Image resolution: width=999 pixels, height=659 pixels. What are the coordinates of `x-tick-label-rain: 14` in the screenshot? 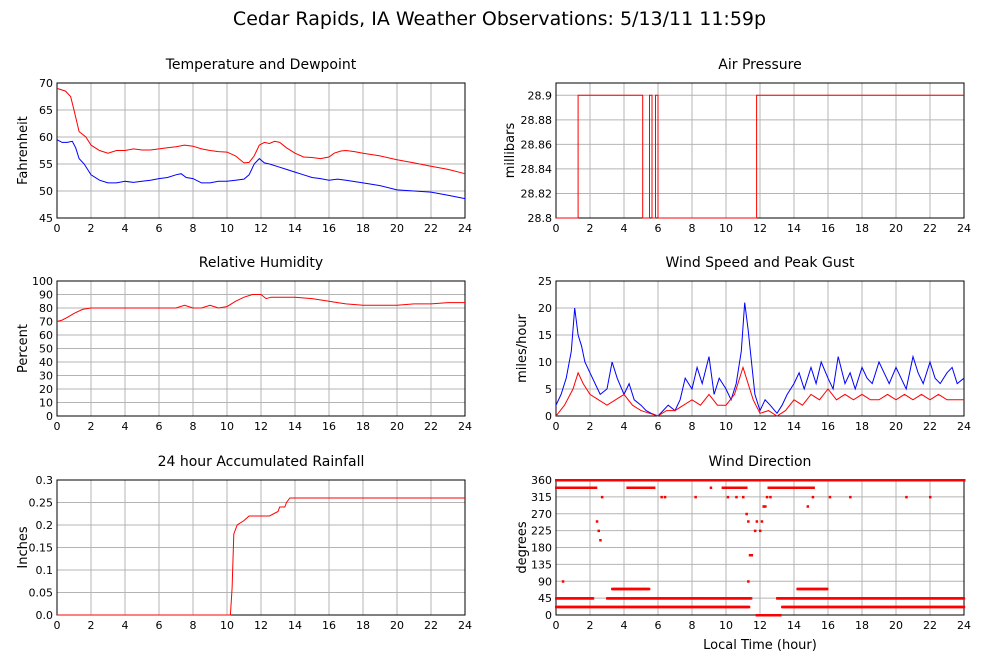 It's located at (295, 625).